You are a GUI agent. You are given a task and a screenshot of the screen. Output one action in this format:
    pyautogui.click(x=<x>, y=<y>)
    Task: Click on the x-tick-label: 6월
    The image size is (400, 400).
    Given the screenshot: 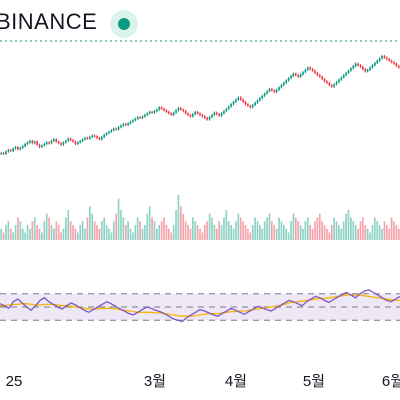 What is the action you would take?
    pyautogui.click(x=391, y=381)
    